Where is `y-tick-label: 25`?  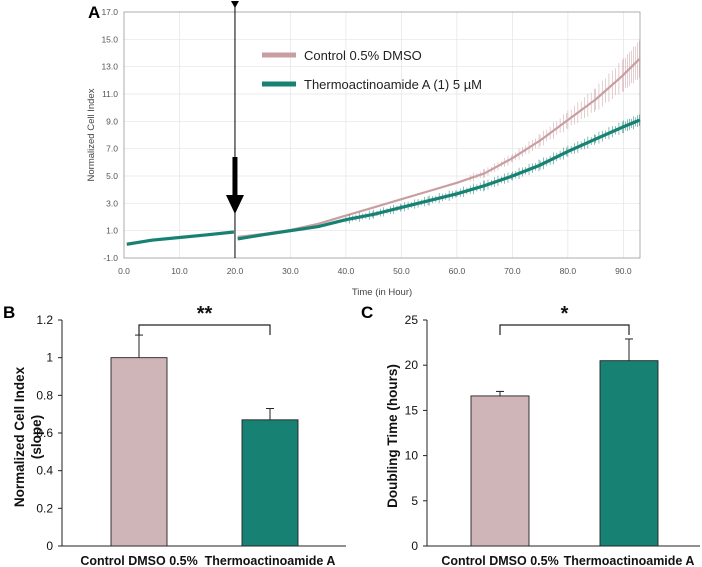 y-tick-label: 25 is located at coordinates (412, 320).